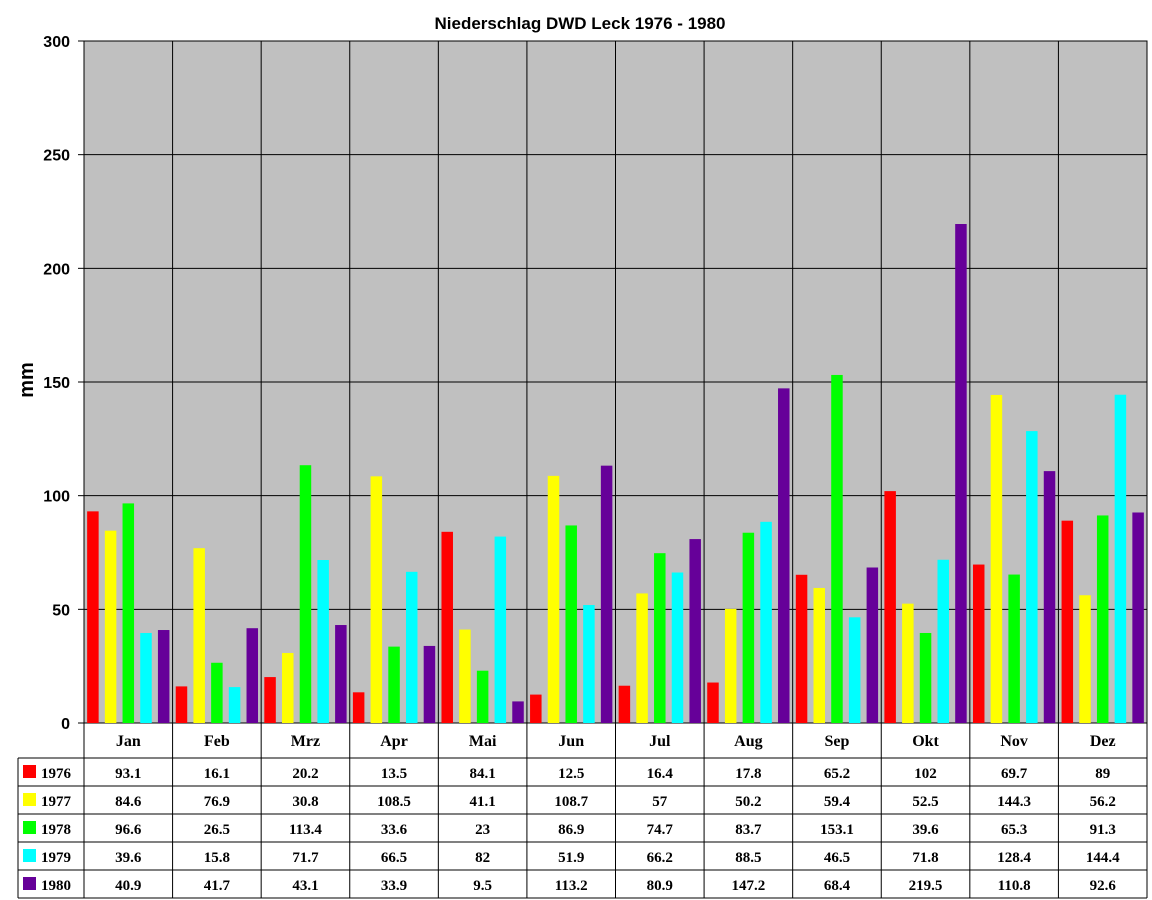 The image size is (1152, 900). Describe the element at coordinates (1032, 577) in the screenshot. I see `bar-1979-Nov` at that location.